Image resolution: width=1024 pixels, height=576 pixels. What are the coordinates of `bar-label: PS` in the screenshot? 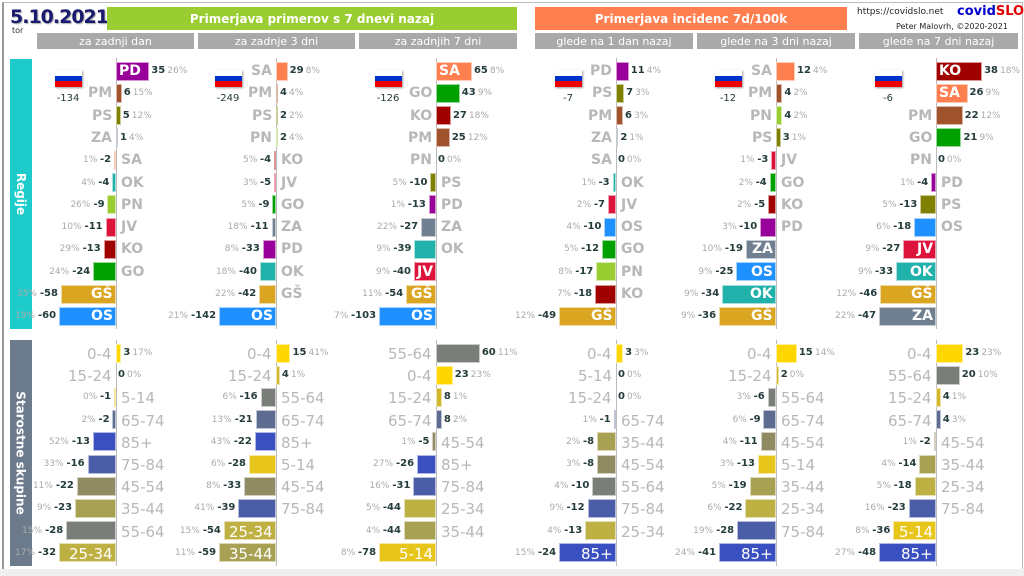 It's located at (951, 204).